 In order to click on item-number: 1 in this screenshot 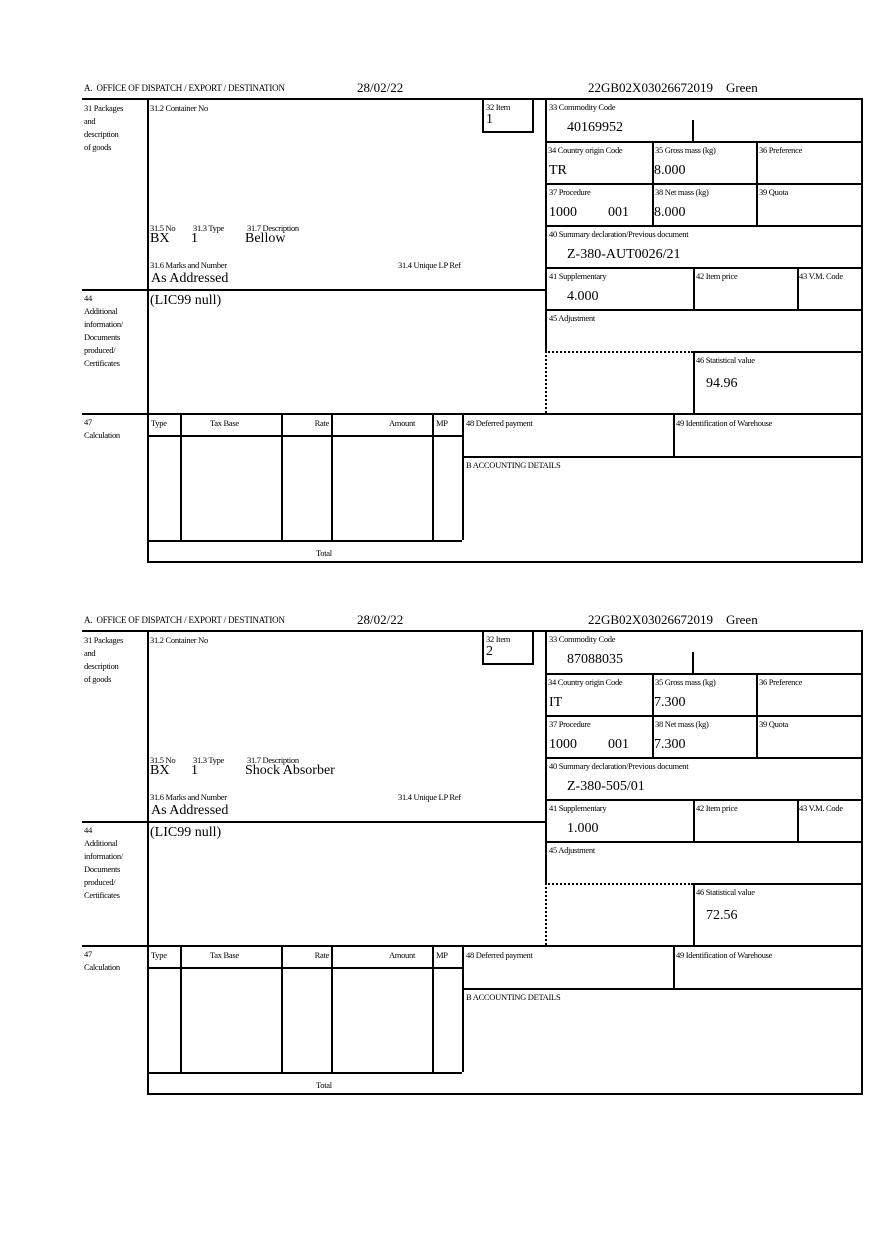, I will do `click(489, 119)`.